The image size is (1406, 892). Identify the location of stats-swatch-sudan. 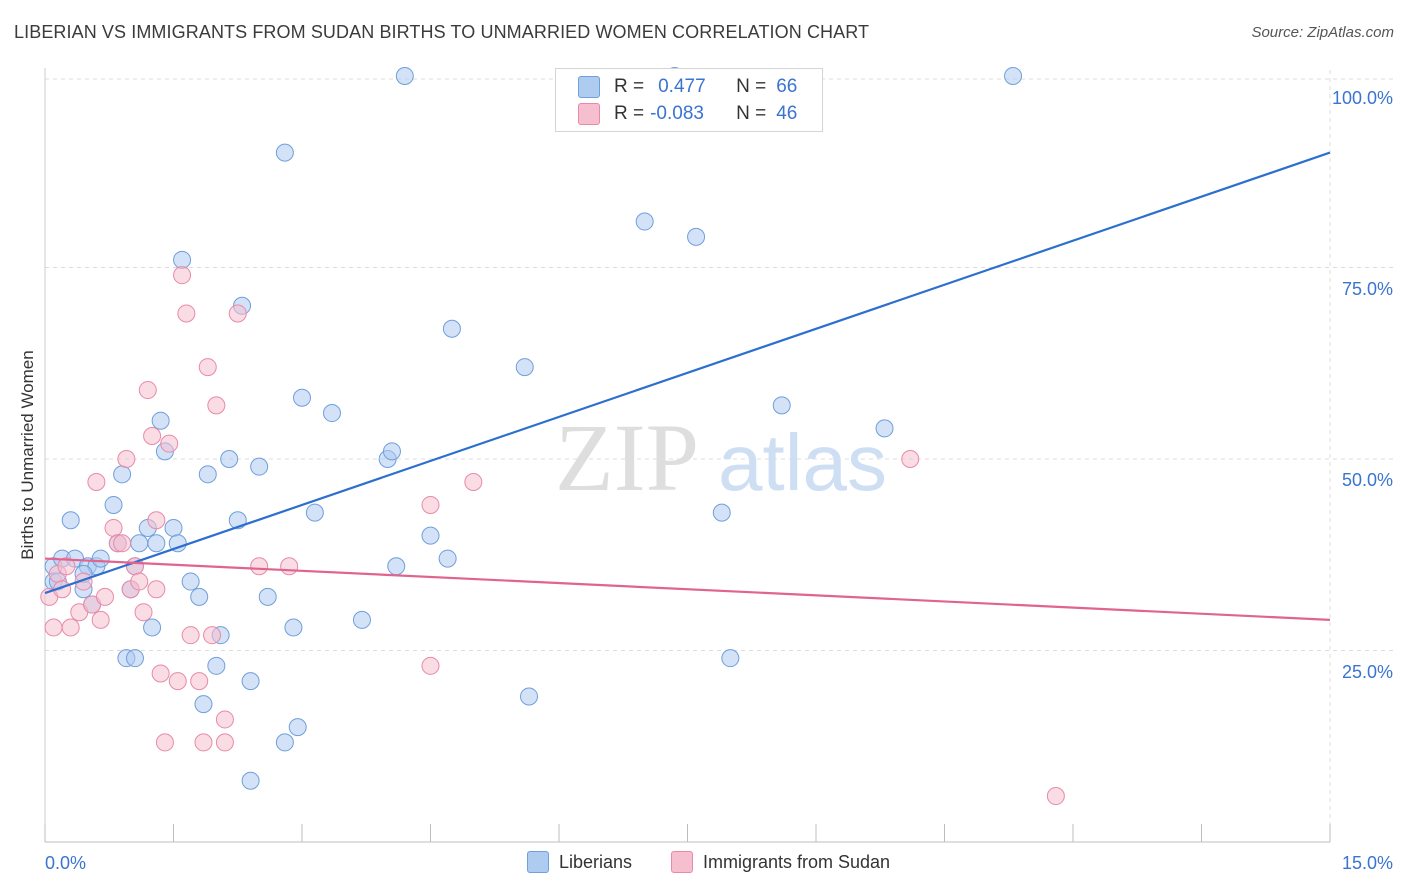
(589, 114).